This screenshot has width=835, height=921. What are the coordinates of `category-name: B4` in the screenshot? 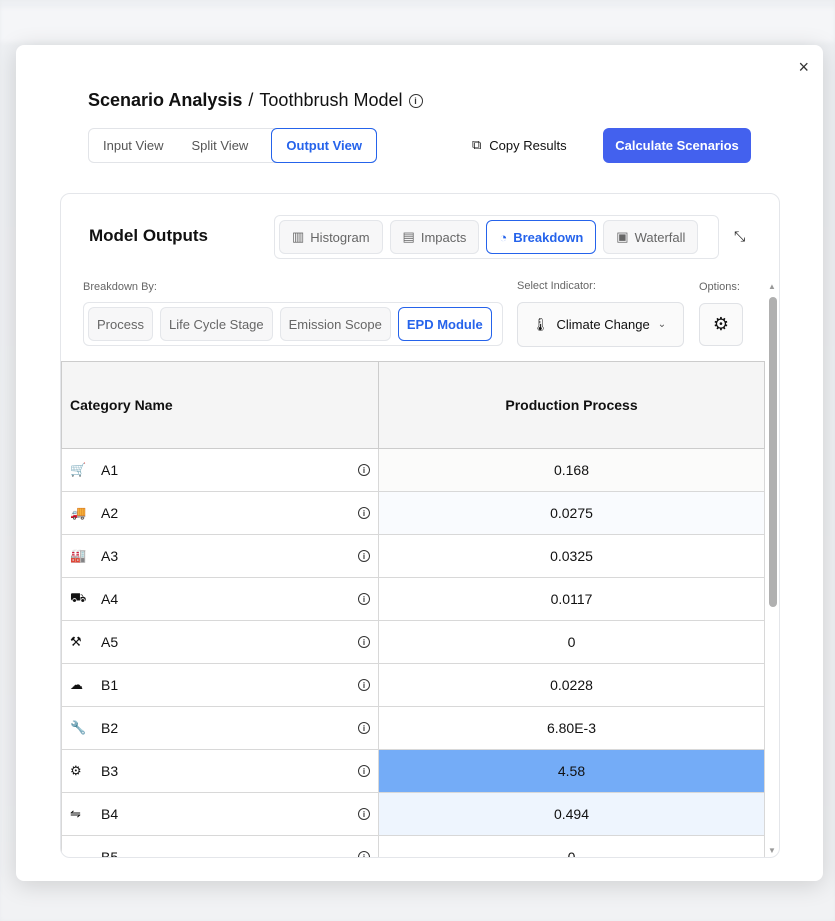 It's located at (110, 814).